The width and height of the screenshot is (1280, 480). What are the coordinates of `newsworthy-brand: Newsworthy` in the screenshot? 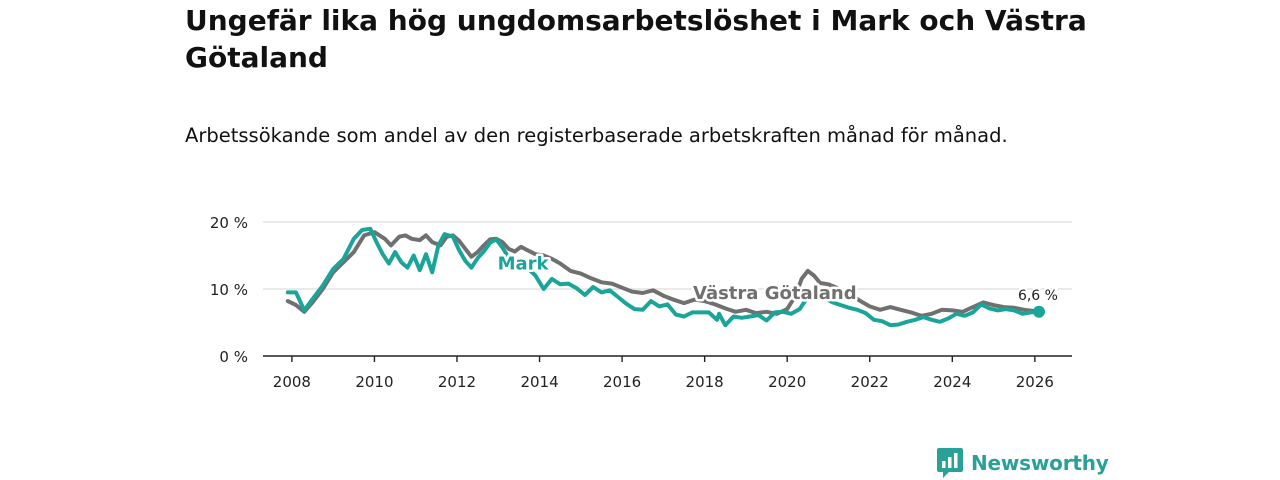 It's located at (1023, 463).